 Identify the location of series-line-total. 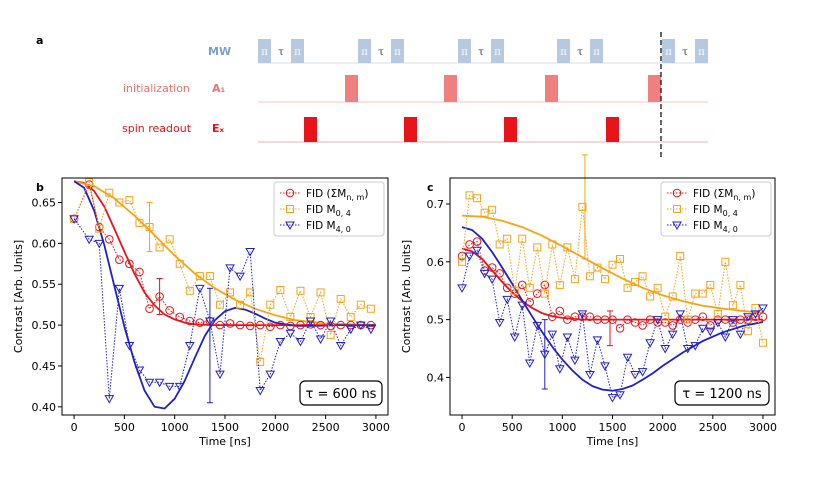
(612, 285).